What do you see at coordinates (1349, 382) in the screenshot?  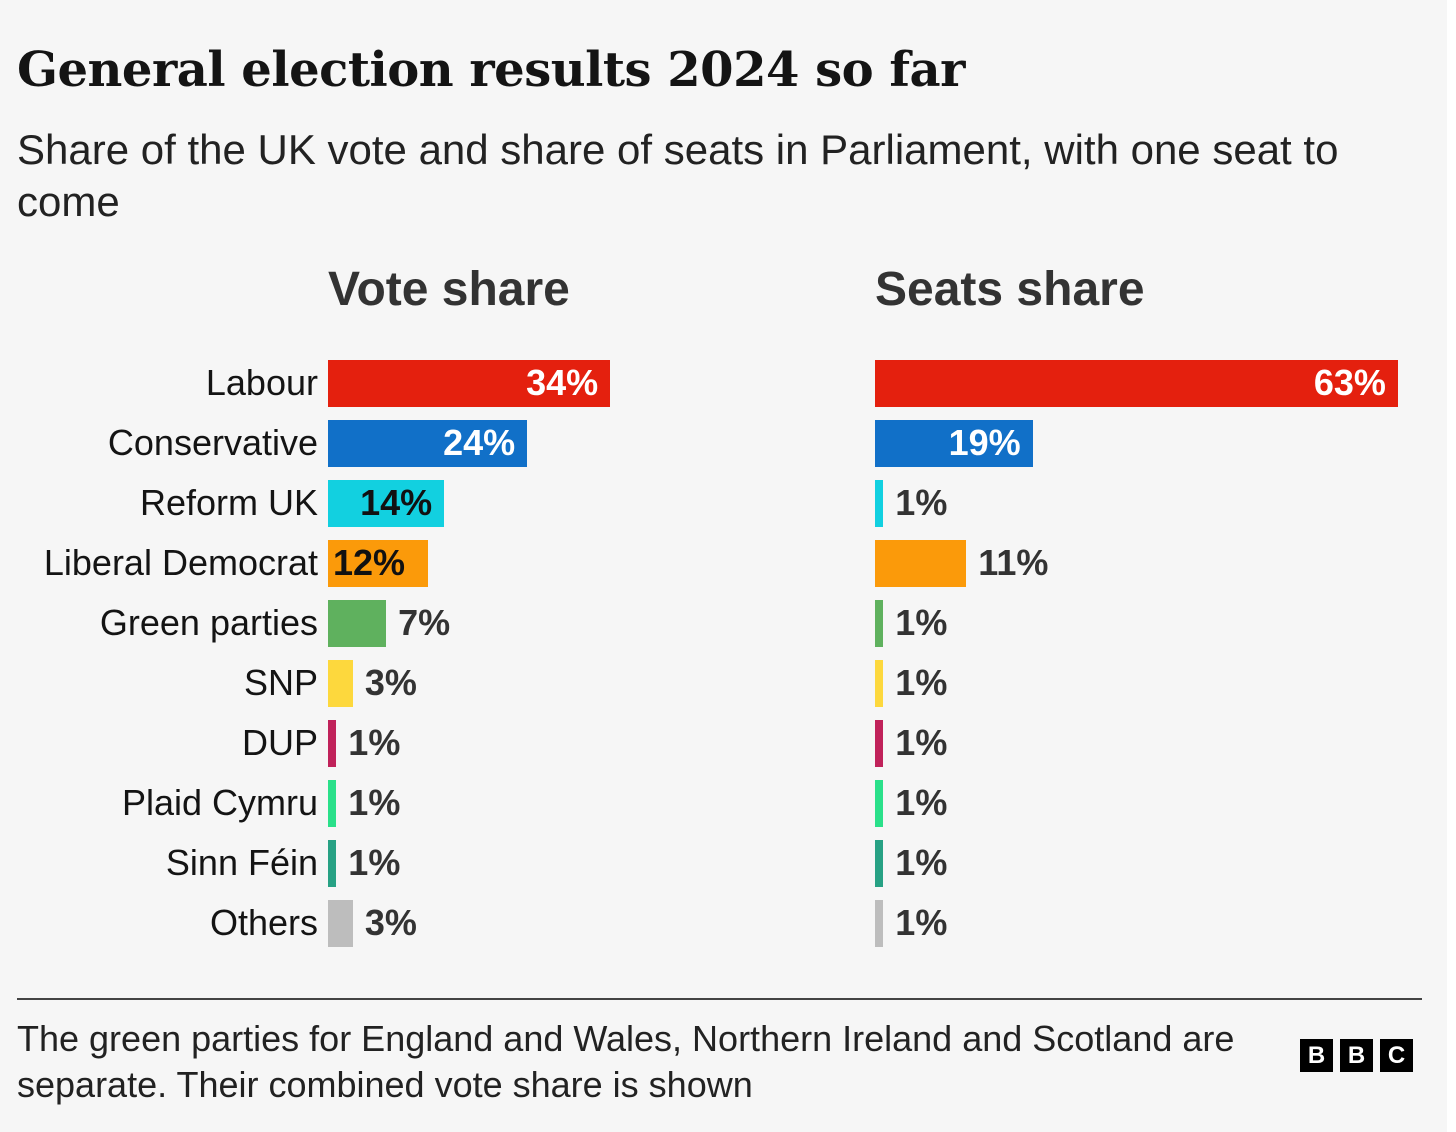 I see `data-label: 63%` at bounding box center [1349, 382].